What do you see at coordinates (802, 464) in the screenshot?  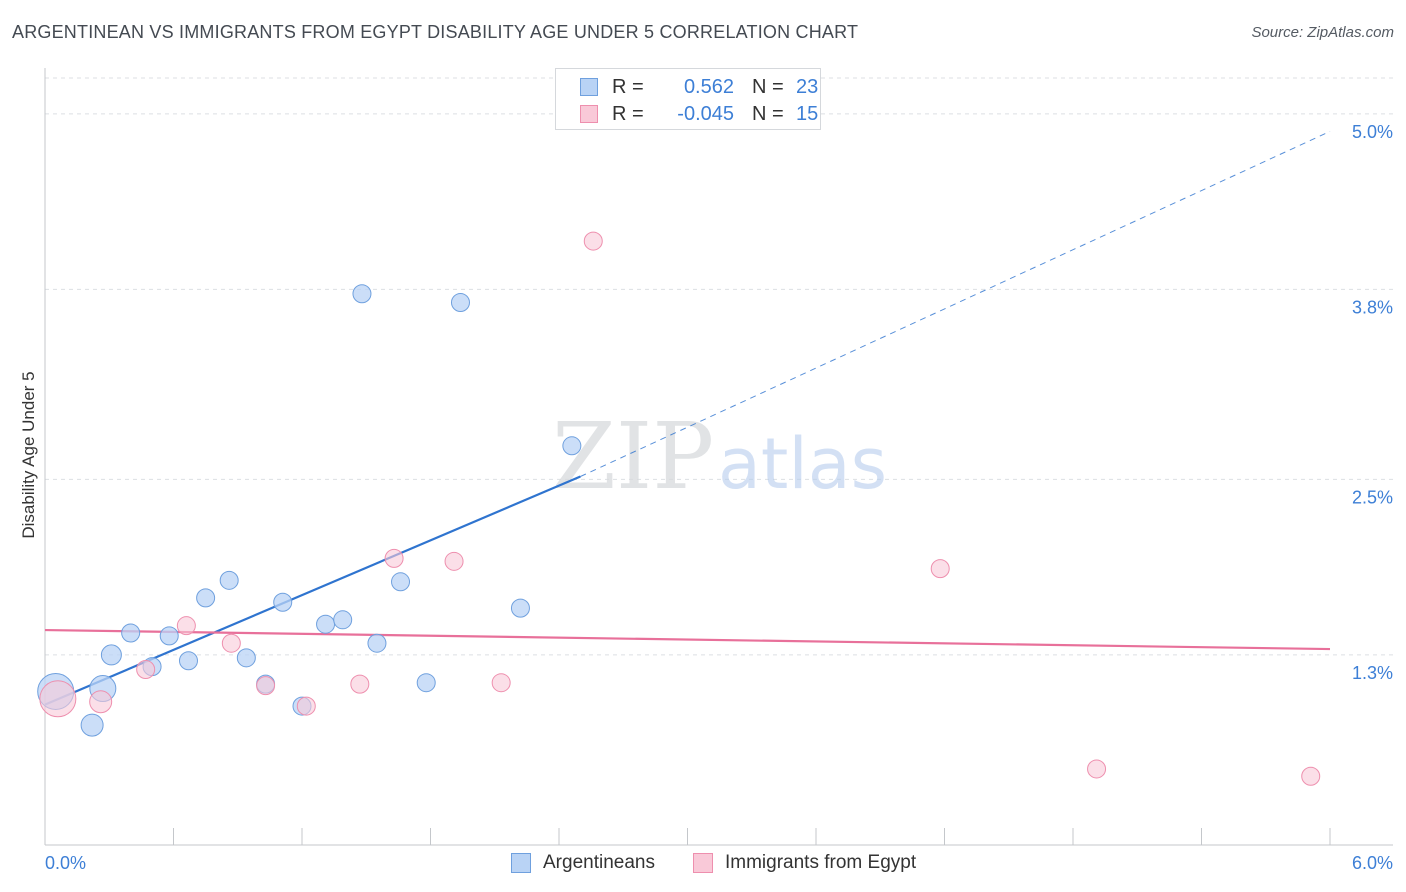 I see `watermark-atlas: atlas` at bounding box center [802, 464].